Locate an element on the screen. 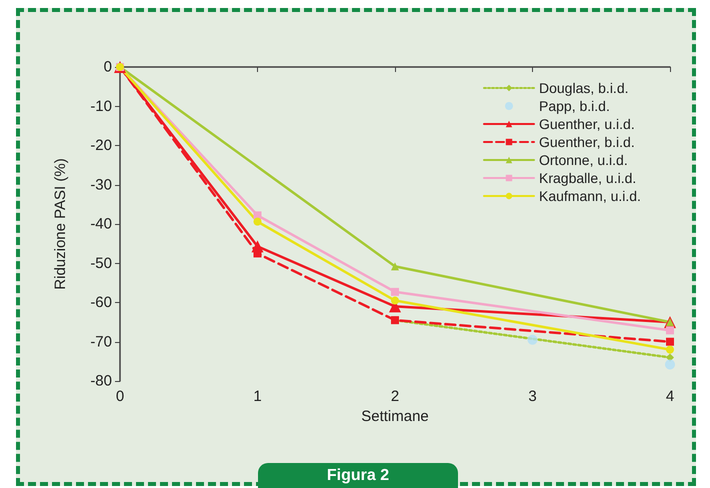 Image resolution: width=710 pixels, height=488 pixels. x-tick-label: 1 is located at coordinates (257, 396).